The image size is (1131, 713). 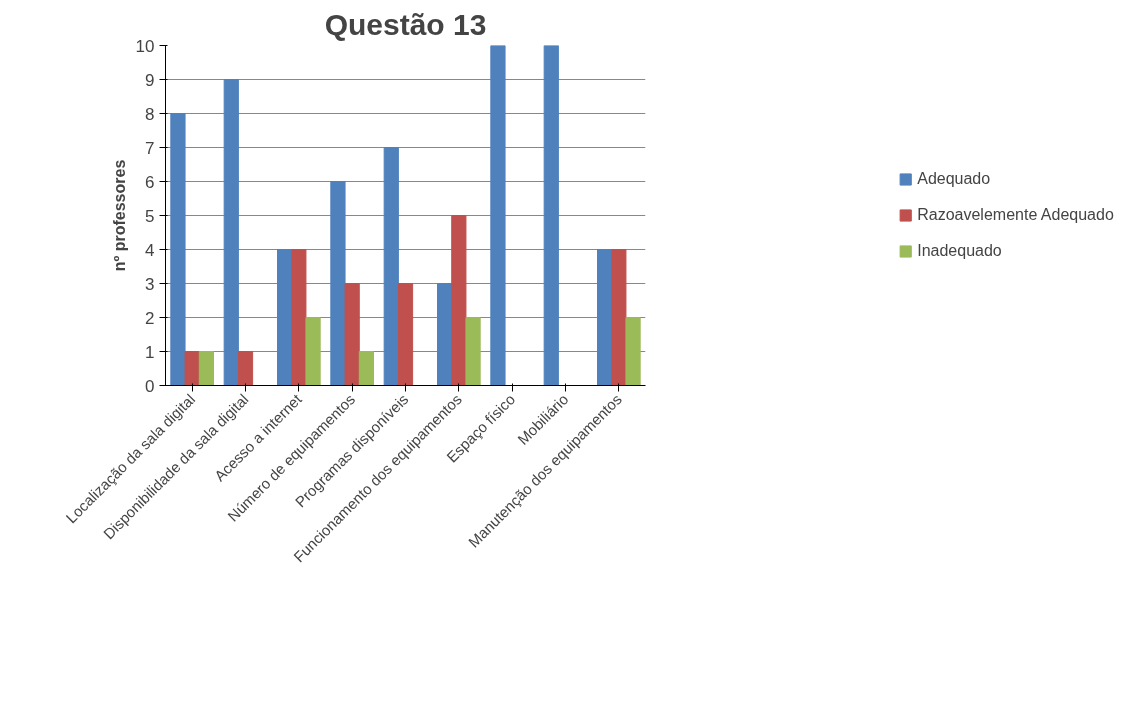 What do you see at coordinates (150, 284) in the screenshot?
I see `y-tick-label: 3` at bounding box center [150, 284].